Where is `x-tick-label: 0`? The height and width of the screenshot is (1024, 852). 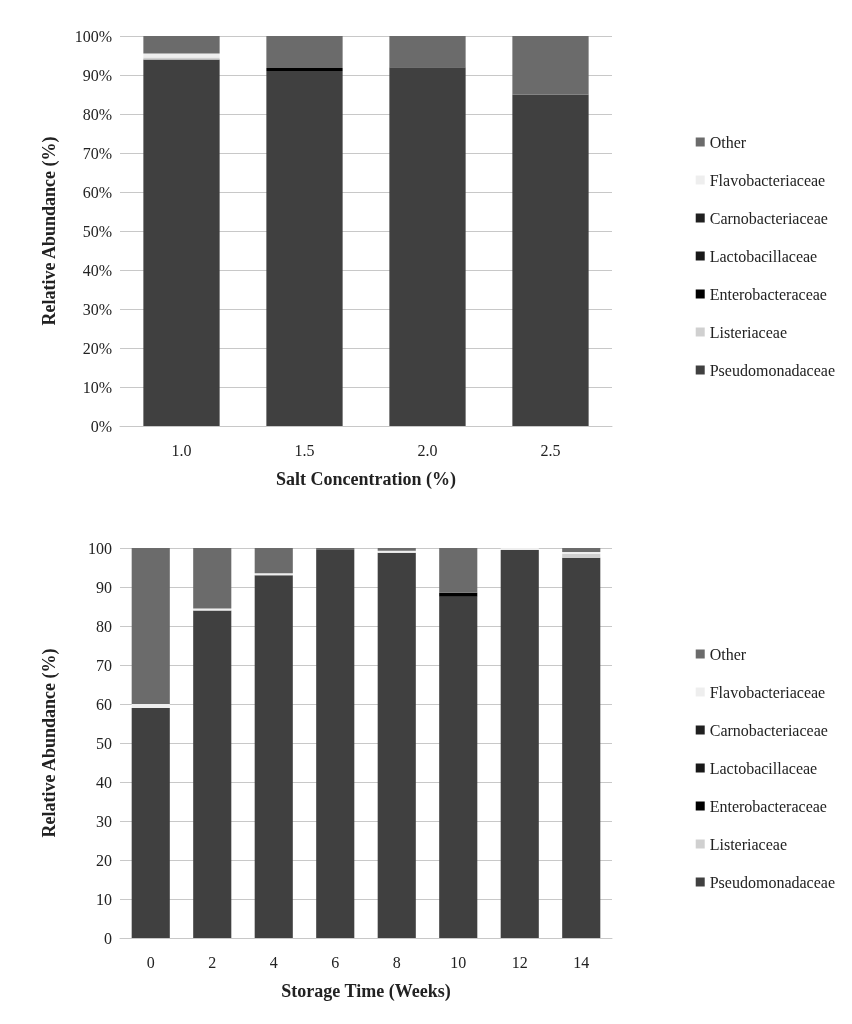 x-tick-label: 0 is located at coordinates (150, 962).